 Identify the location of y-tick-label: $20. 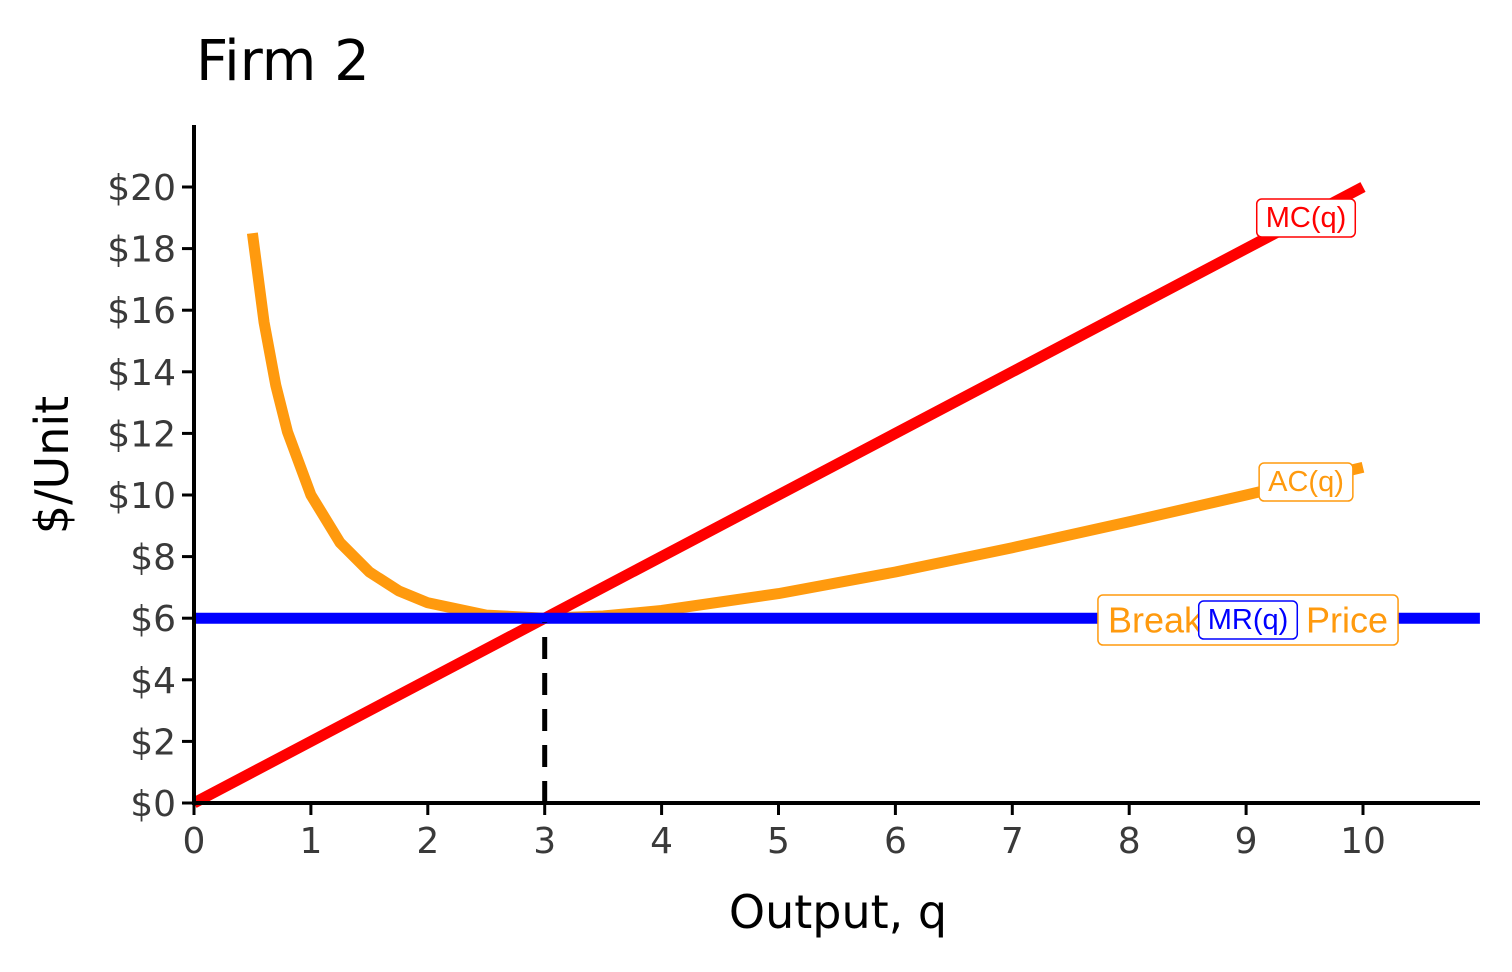
(141, 188).